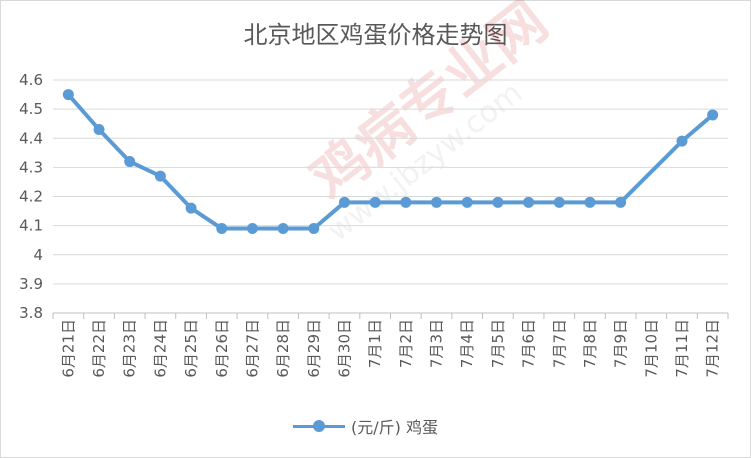  I want to click on y-axis-tick-labels: 4.6 4.5 4.4 4.3 4.2 4.1 4 3.9 3.8, so click(31, 196).